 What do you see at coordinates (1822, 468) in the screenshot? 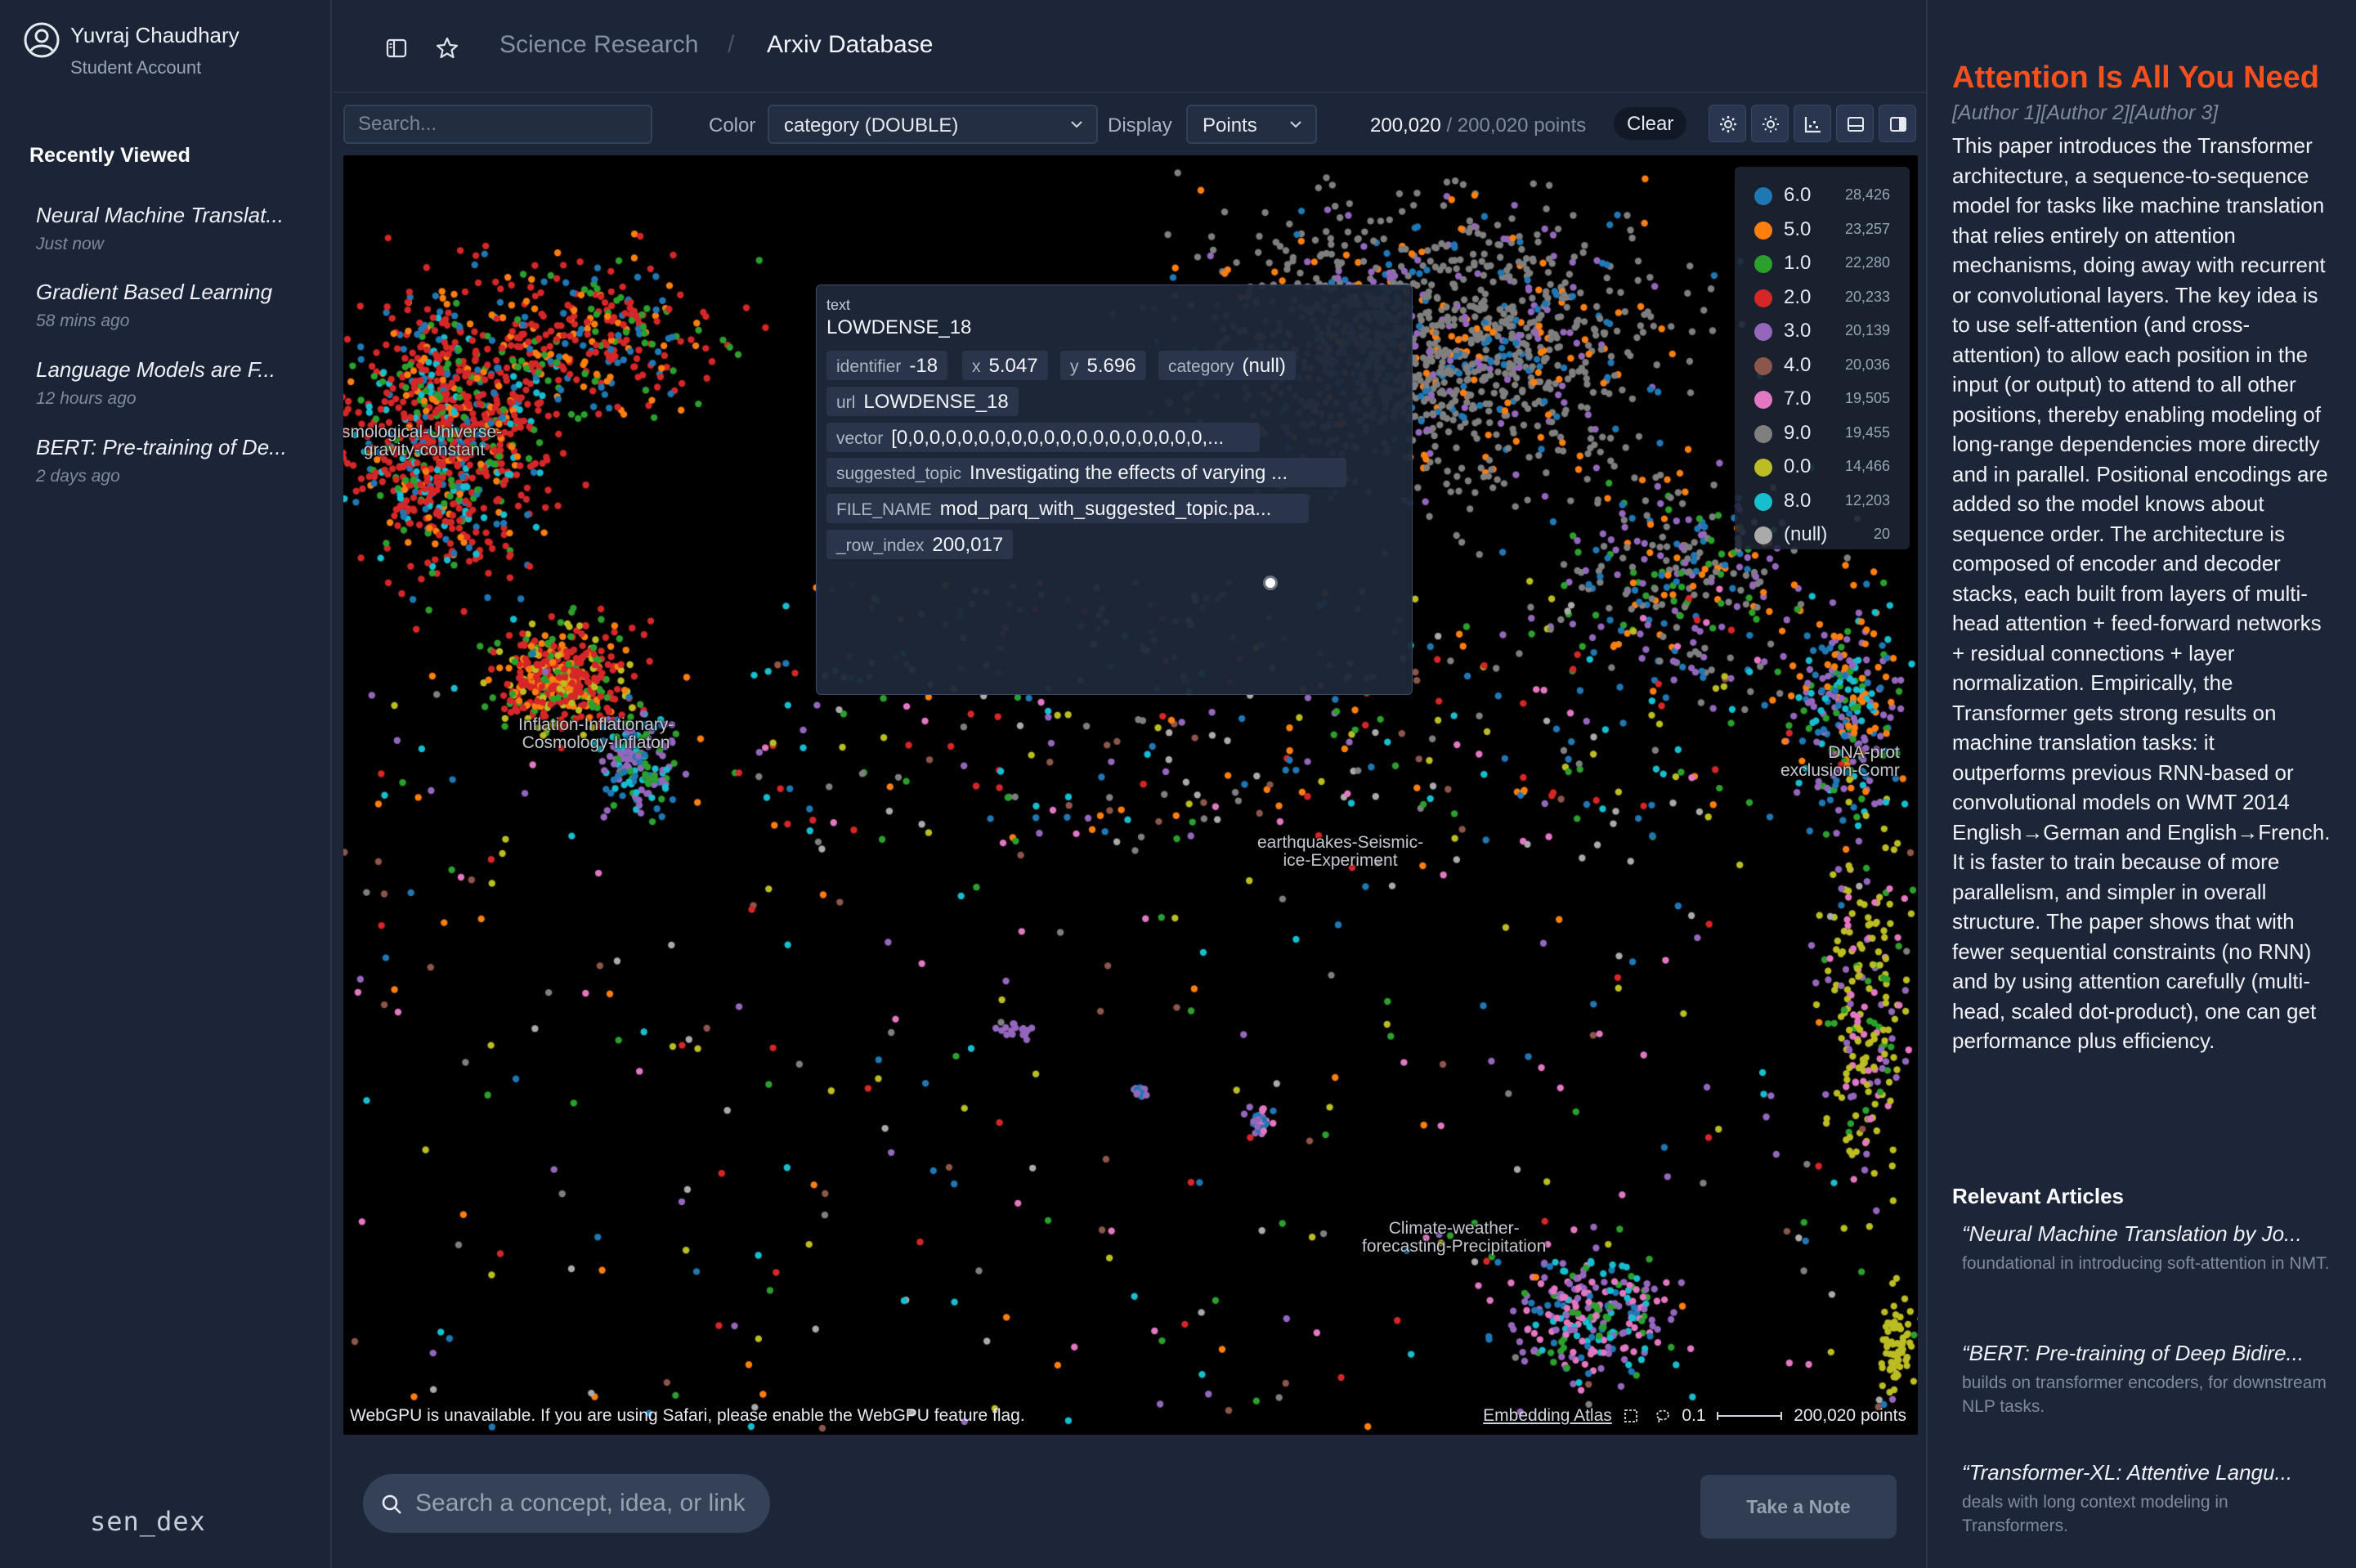
I see `legend-item: 0.0 14,466` at bounding box center [1822, 468].